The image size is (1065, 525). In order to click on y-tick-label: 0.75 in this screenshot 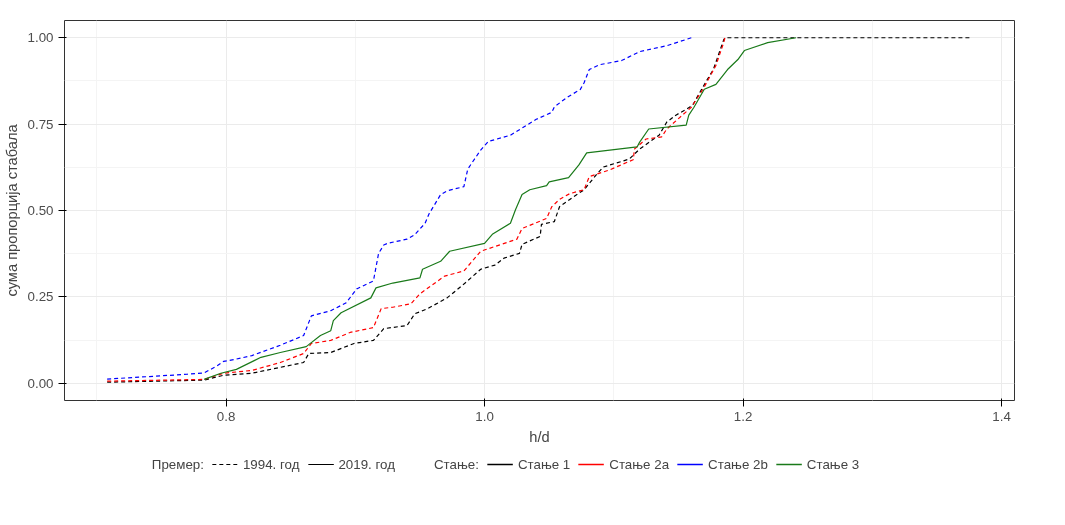, I will do `click(40, 124)`.